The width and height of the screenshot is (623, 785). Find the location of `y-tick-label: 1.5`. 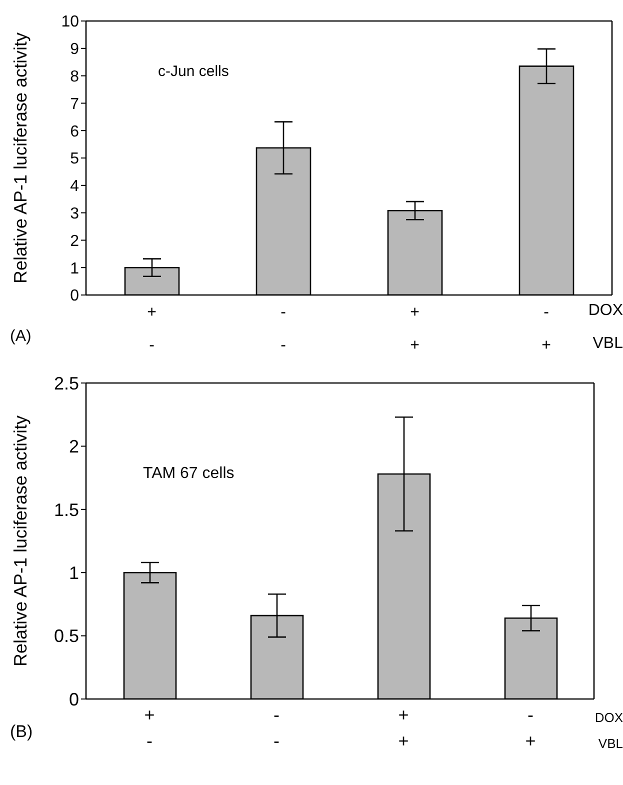

y-tick-label: 1.5 is located at coordinates (66, 510).